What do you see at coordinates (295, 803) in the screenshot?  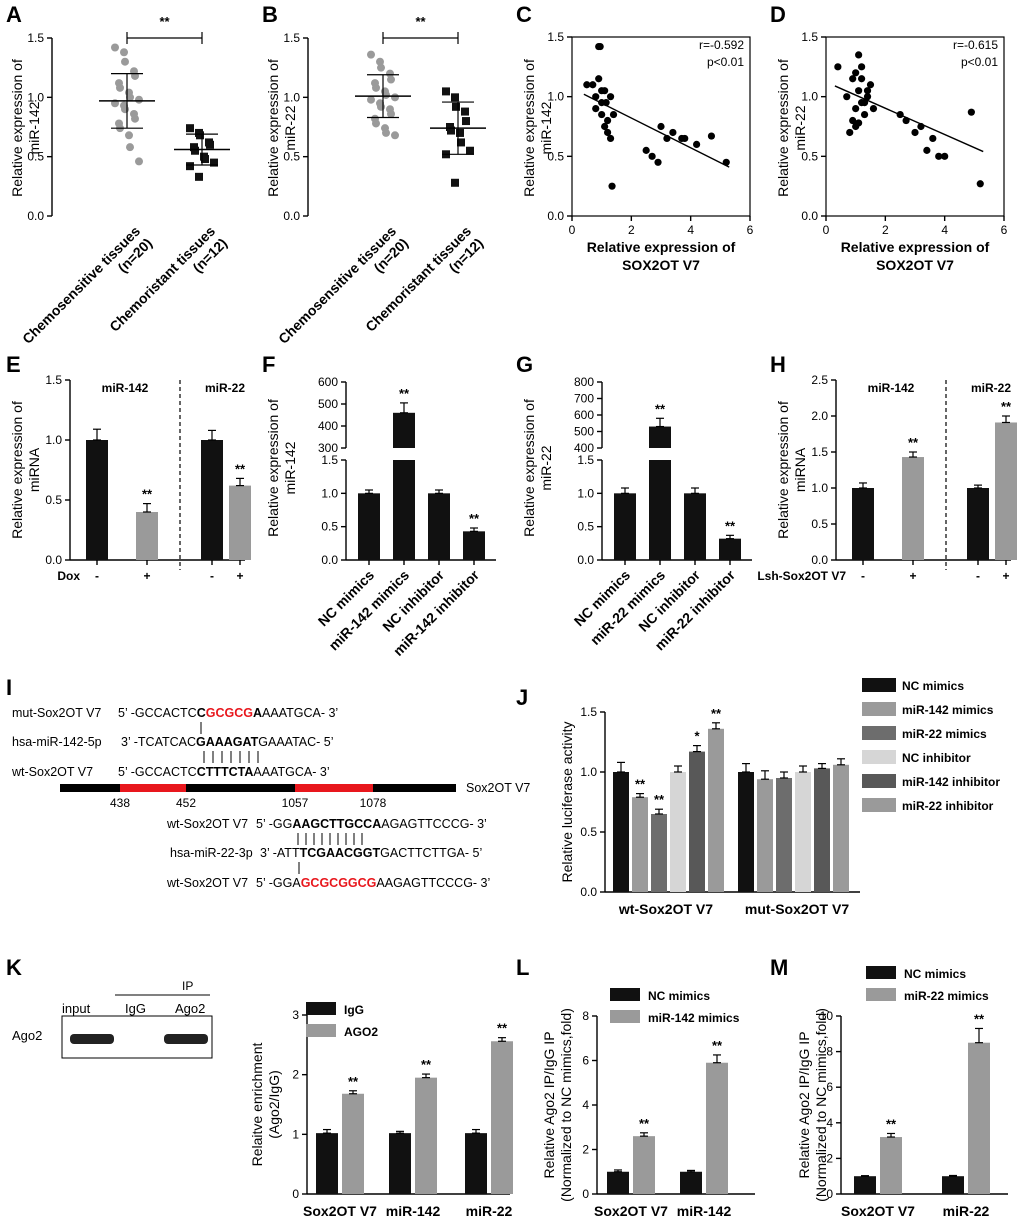 I see `position-1057: 1057` at bounding box center [295, 803].